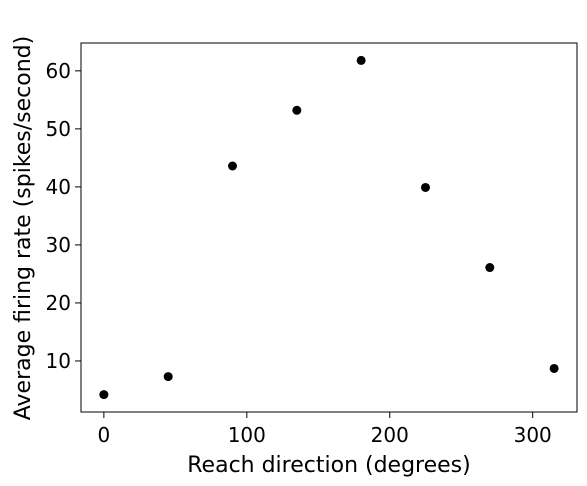 The height and width of the screenshot is (486, 587). Describe the element at coordinates (63, 216) in the screenshot. I see `y-axis-ticks: 10 20 30 40 50 60` at that location.